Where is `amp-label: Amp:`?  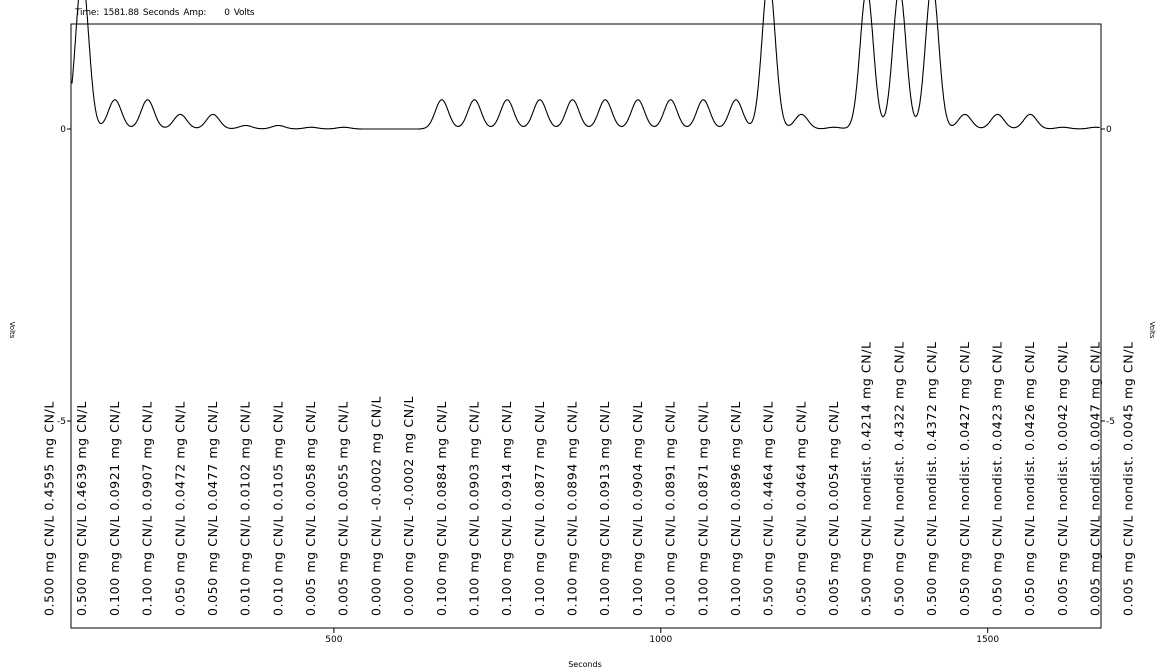
amp-label: Amp: is located at coordinates (195, 13).